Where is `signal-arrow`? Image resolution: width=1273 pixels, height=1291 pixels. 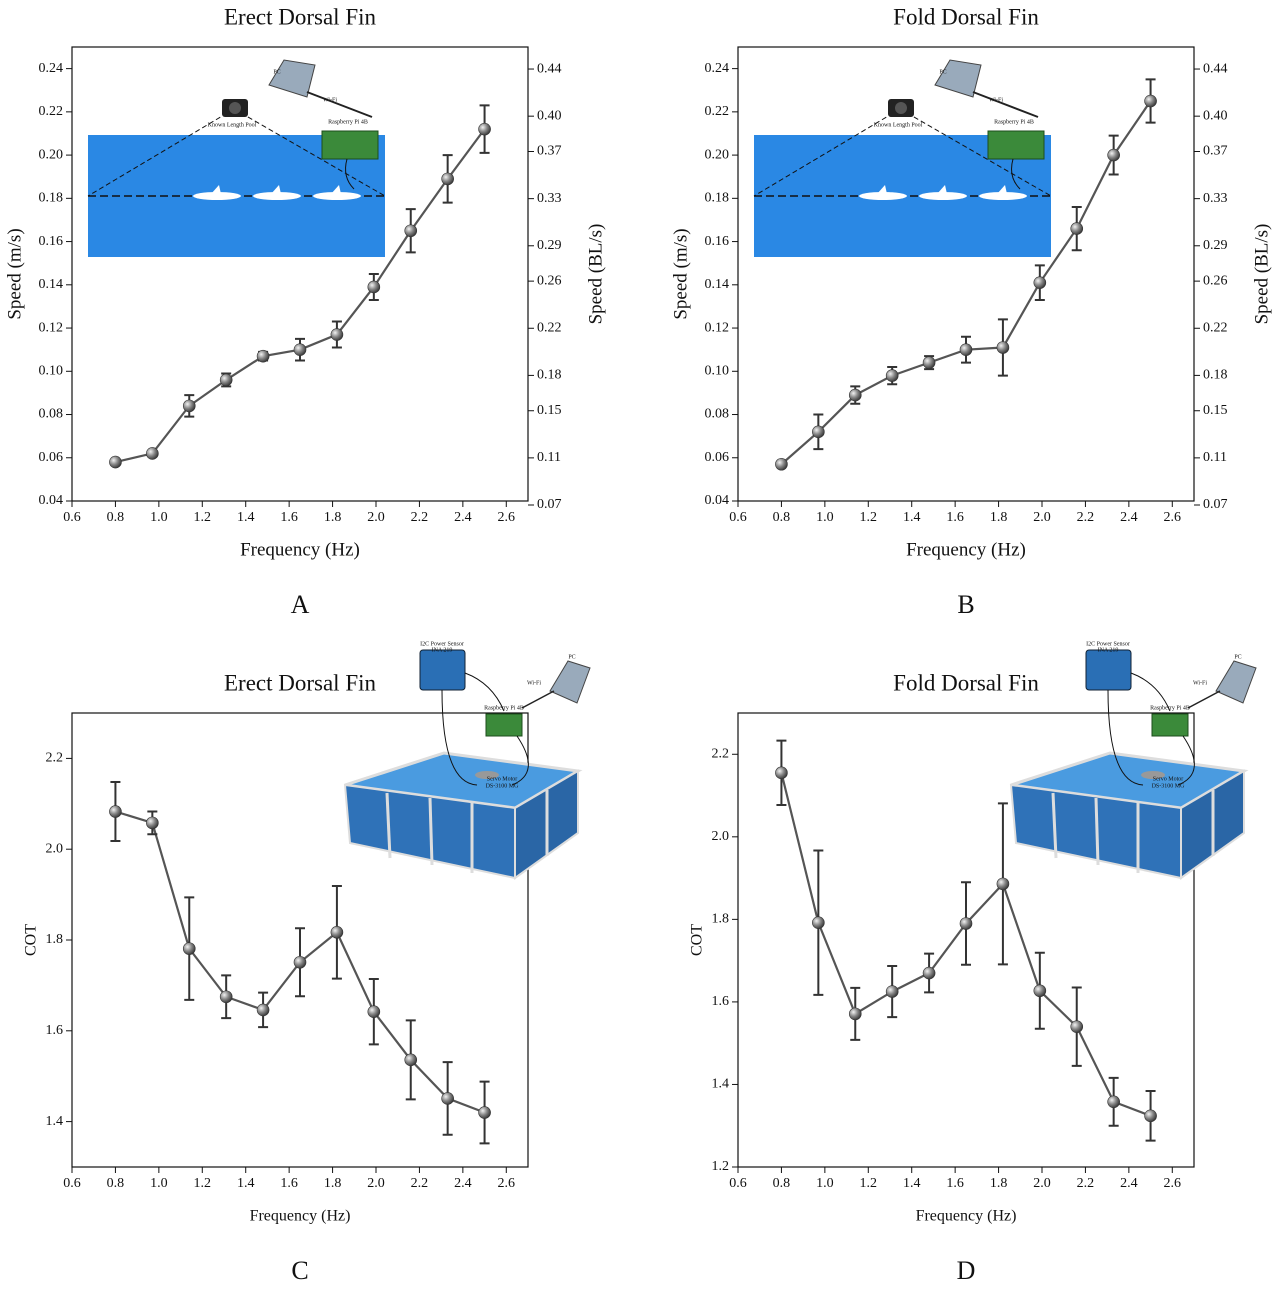 signal-arrow is located at coordinates (350, 174).